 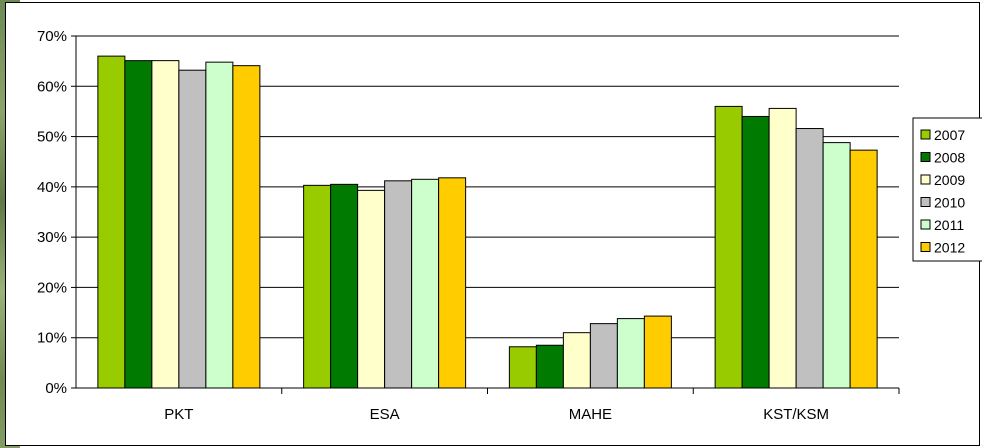 I want to click on x-tick-label: ESA, so click(x=385, y=414).